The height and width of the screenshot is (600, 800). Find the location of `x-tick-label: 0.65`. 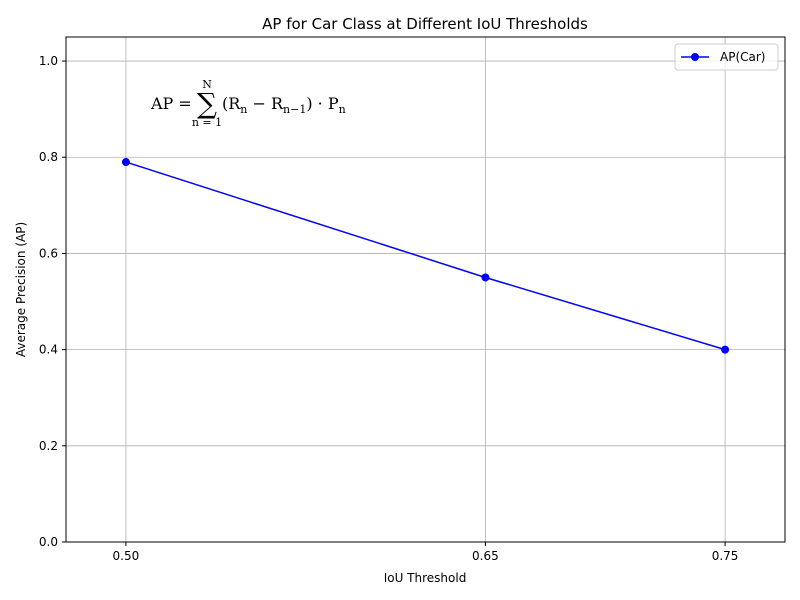

x-tick-label: 0.65 is located at coordinates (485, 556).